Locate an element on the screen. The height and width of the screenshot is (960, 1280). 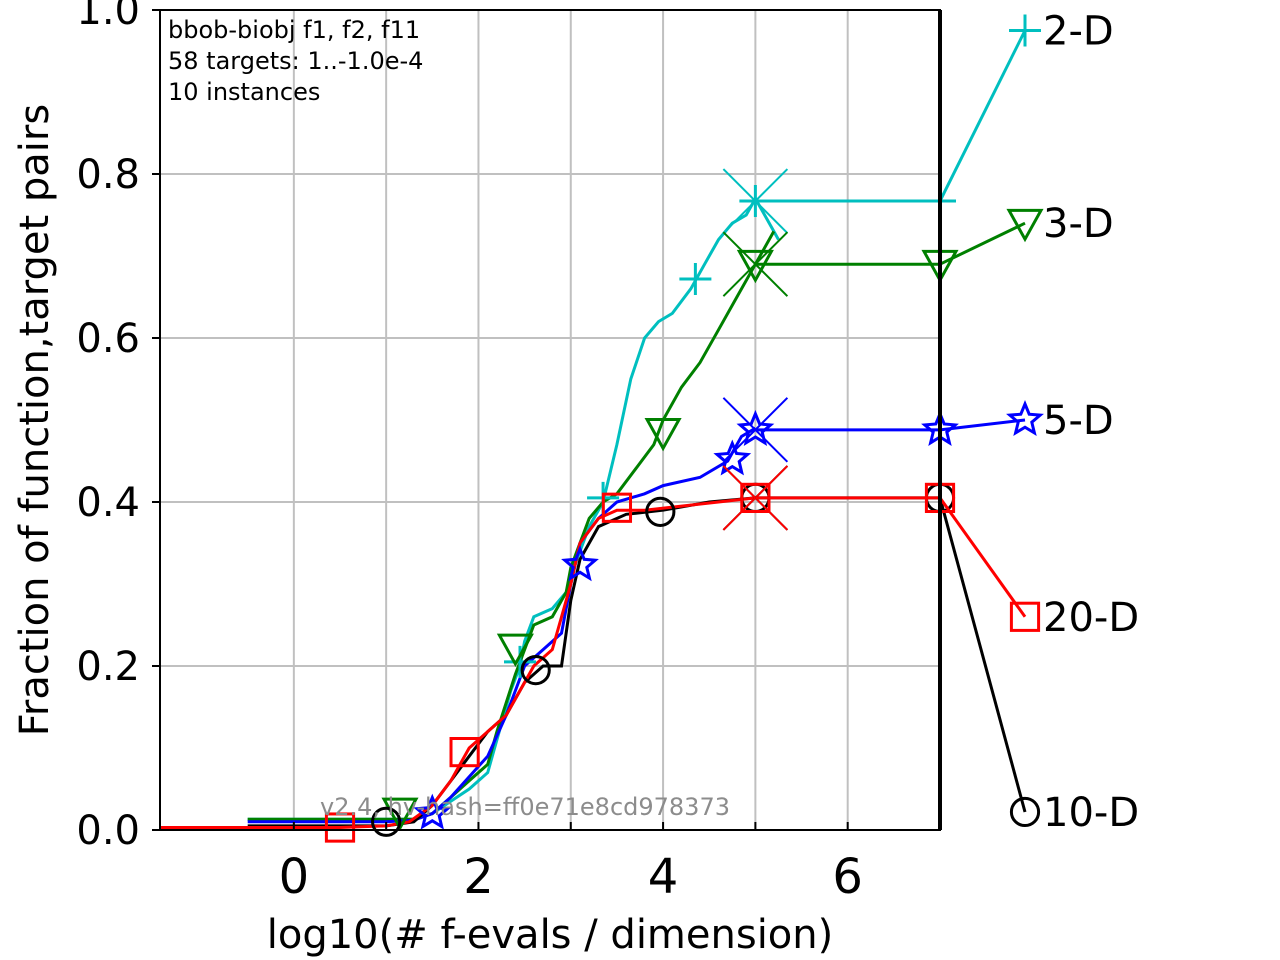
y-tick-label: 0.0 is located at coordinates (108, 831).